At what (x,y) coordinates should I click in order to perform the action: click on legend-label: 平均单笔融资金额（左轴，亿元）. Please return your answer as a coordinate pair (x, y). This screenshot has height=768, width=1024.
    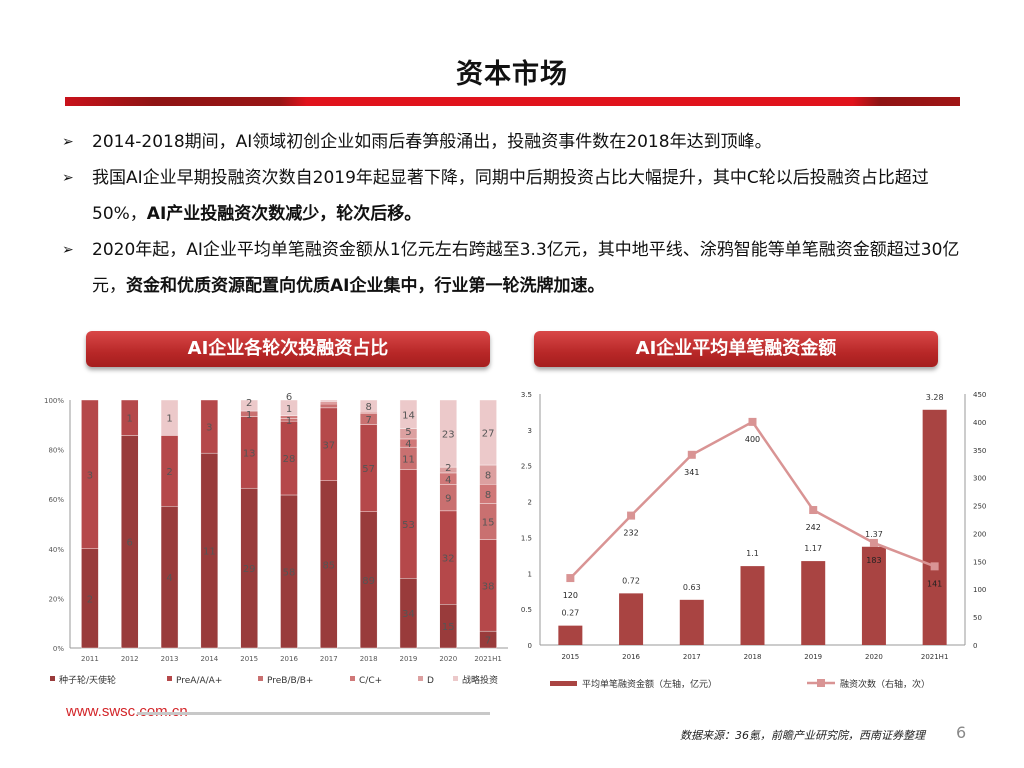
    Looking at the image, I should click on (649, 684).